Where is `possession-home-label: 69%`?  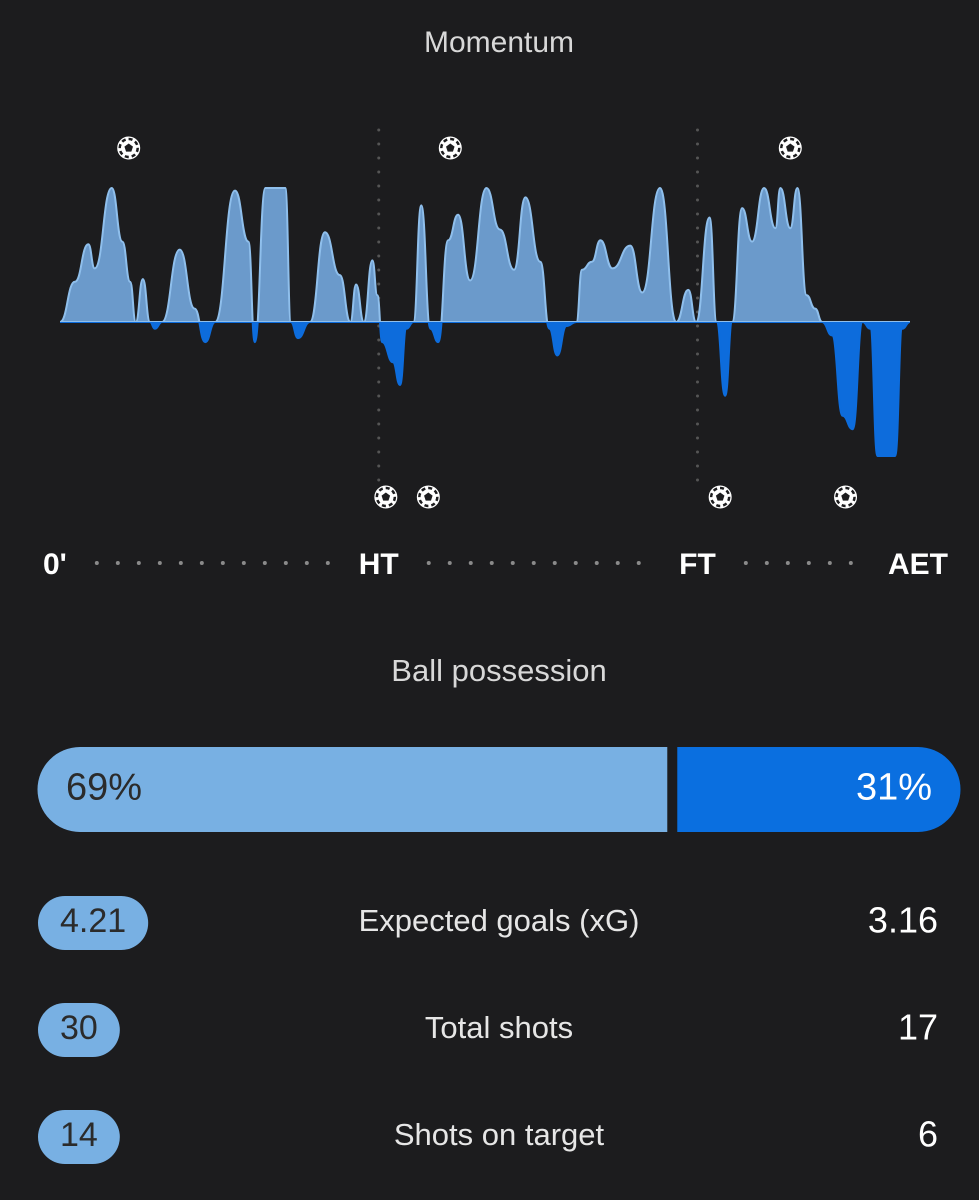
possession-home-label: 69% is located at coordinates (104, 788).